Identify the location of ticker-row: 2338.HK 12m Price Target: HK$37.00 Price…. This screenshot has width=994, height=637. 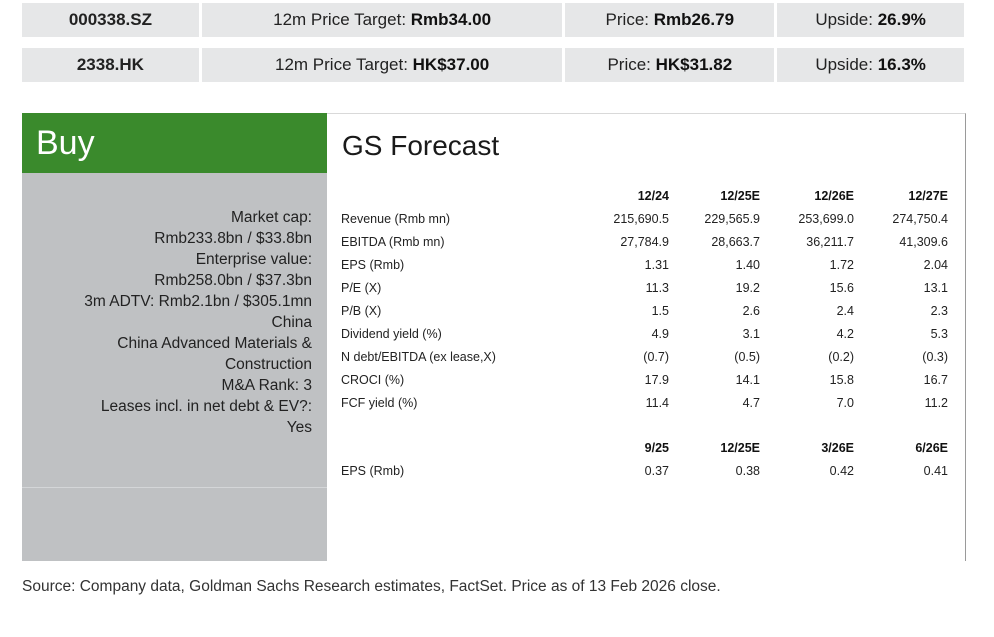
(493, 65).